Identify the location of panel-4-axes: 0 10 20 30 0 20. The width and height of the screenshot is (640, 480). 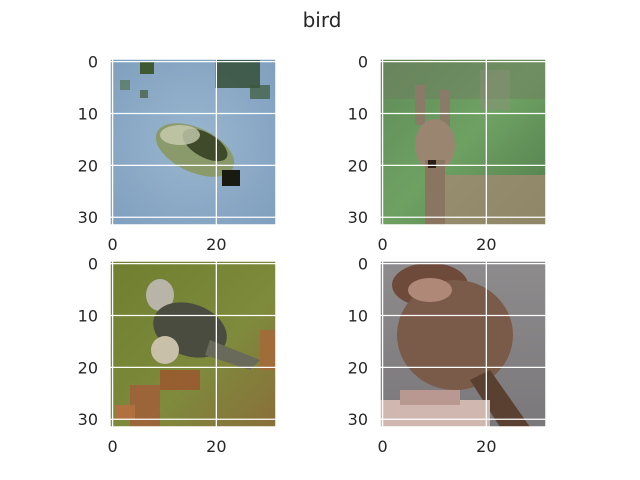
(447, 355).